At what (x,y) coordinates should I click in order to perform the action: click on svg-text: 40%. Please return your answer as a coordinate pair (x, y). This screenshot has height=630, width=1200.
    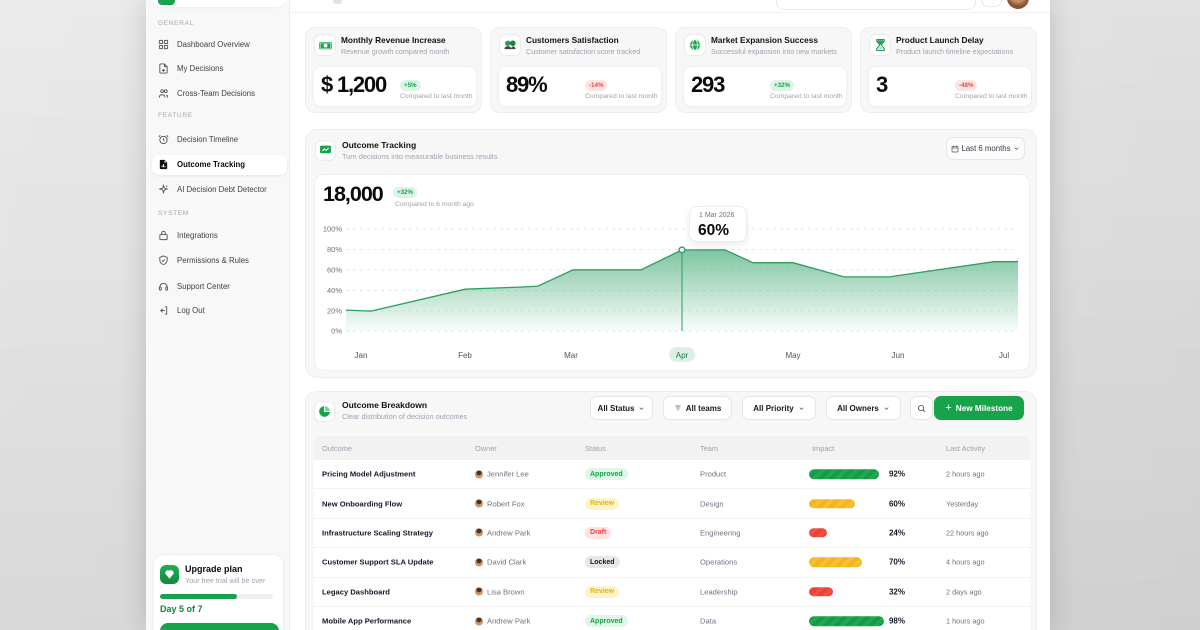
    Looking at the image, I should click on (334, 290).